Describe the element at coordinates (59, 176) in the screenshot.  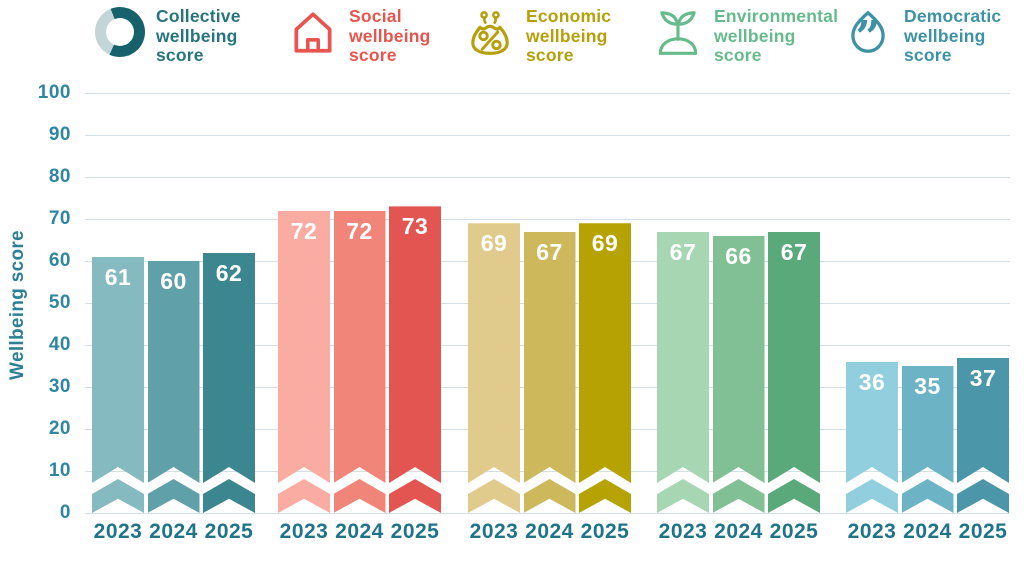
I see `y-tick-label: 80` at that location.